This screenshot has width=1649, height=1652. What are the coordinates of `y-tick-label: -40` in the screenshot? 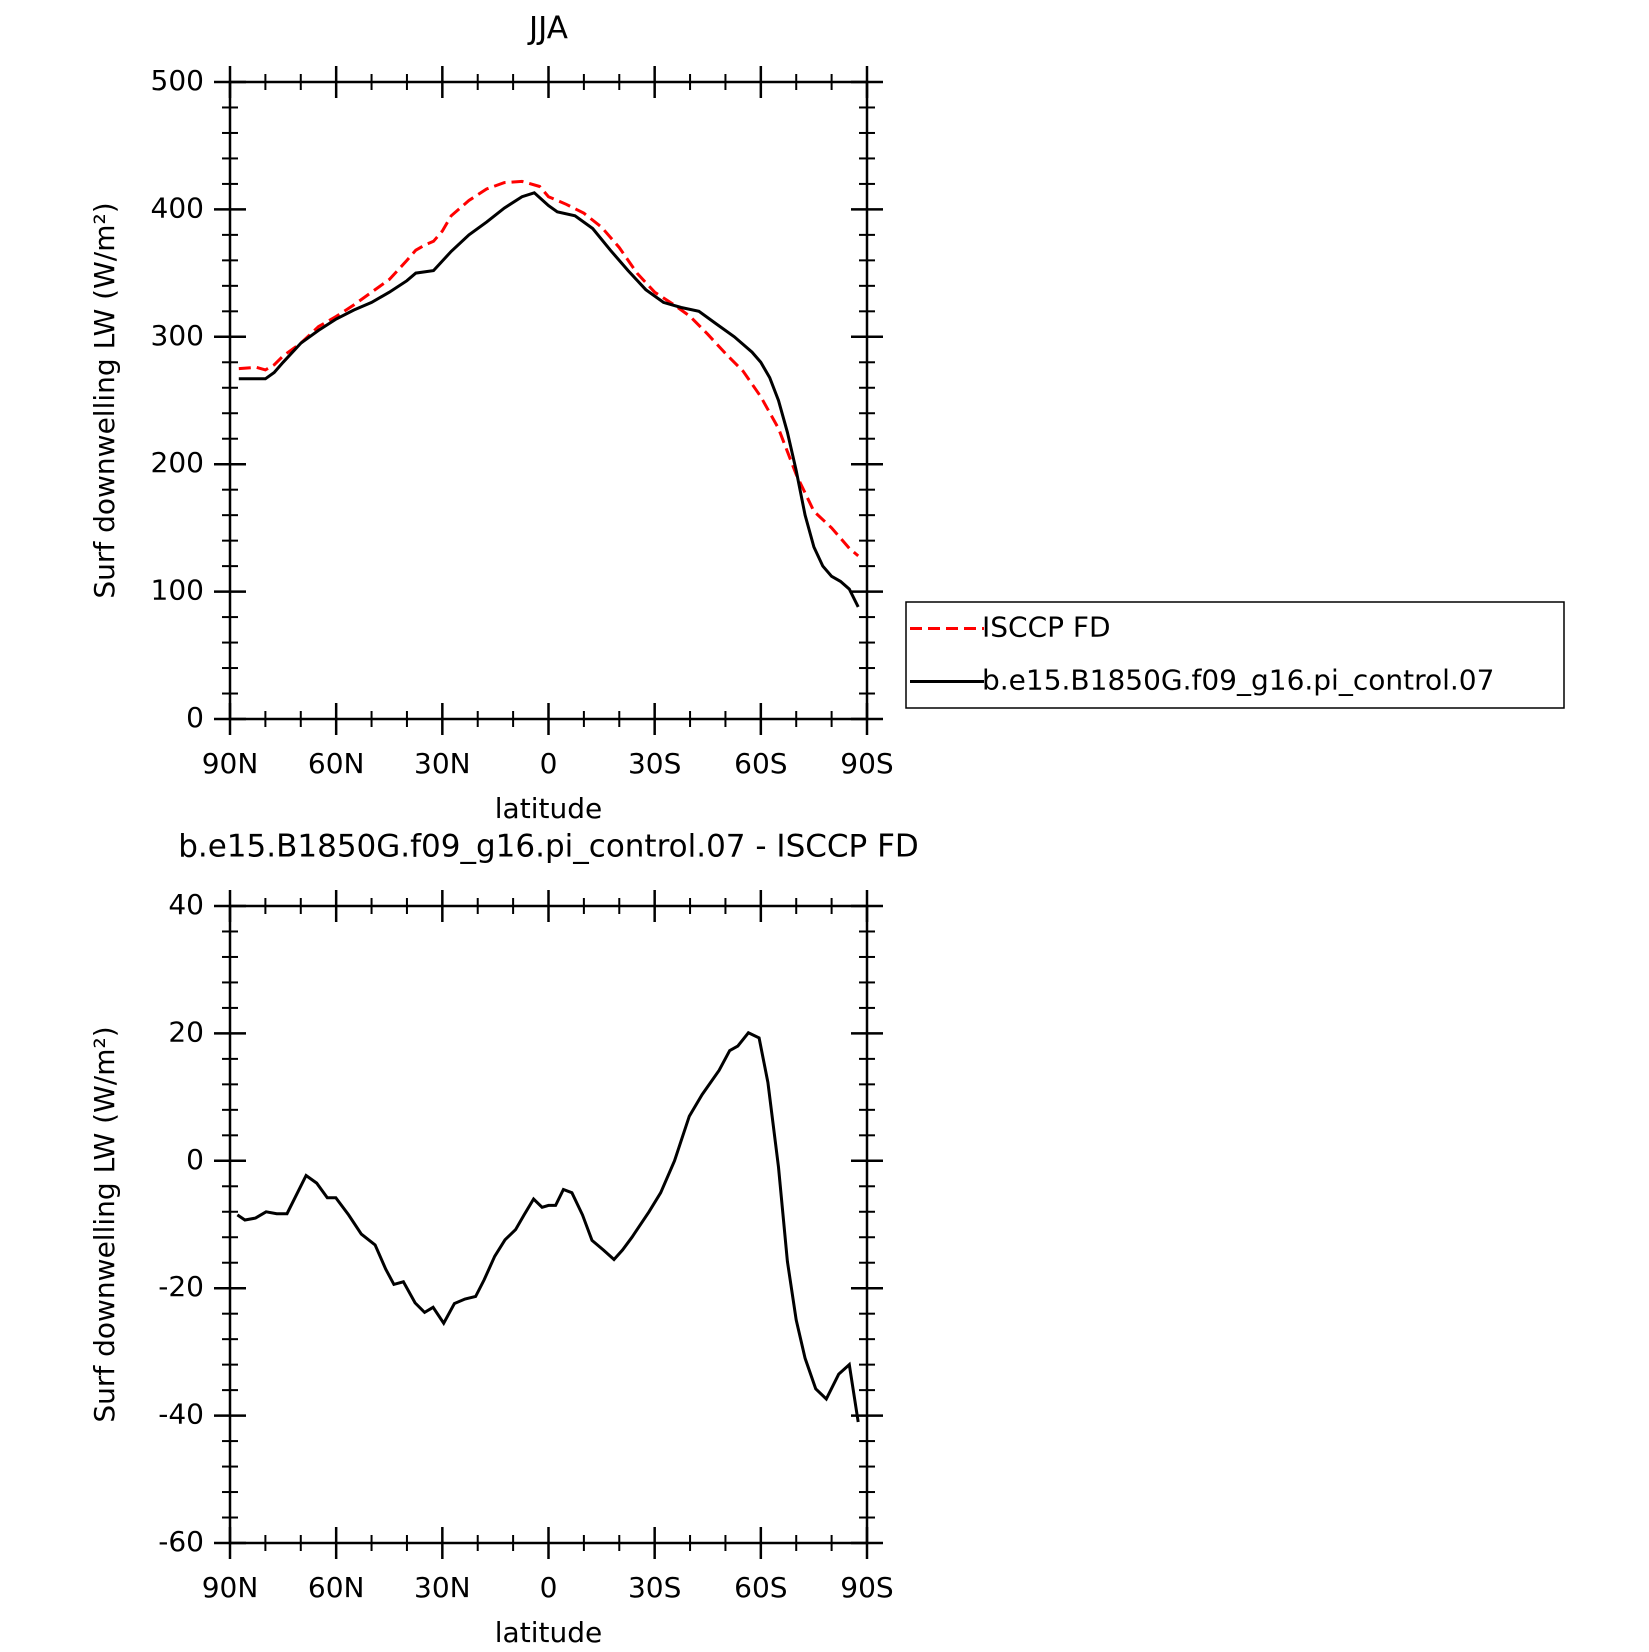 It's located at (181, 1414).